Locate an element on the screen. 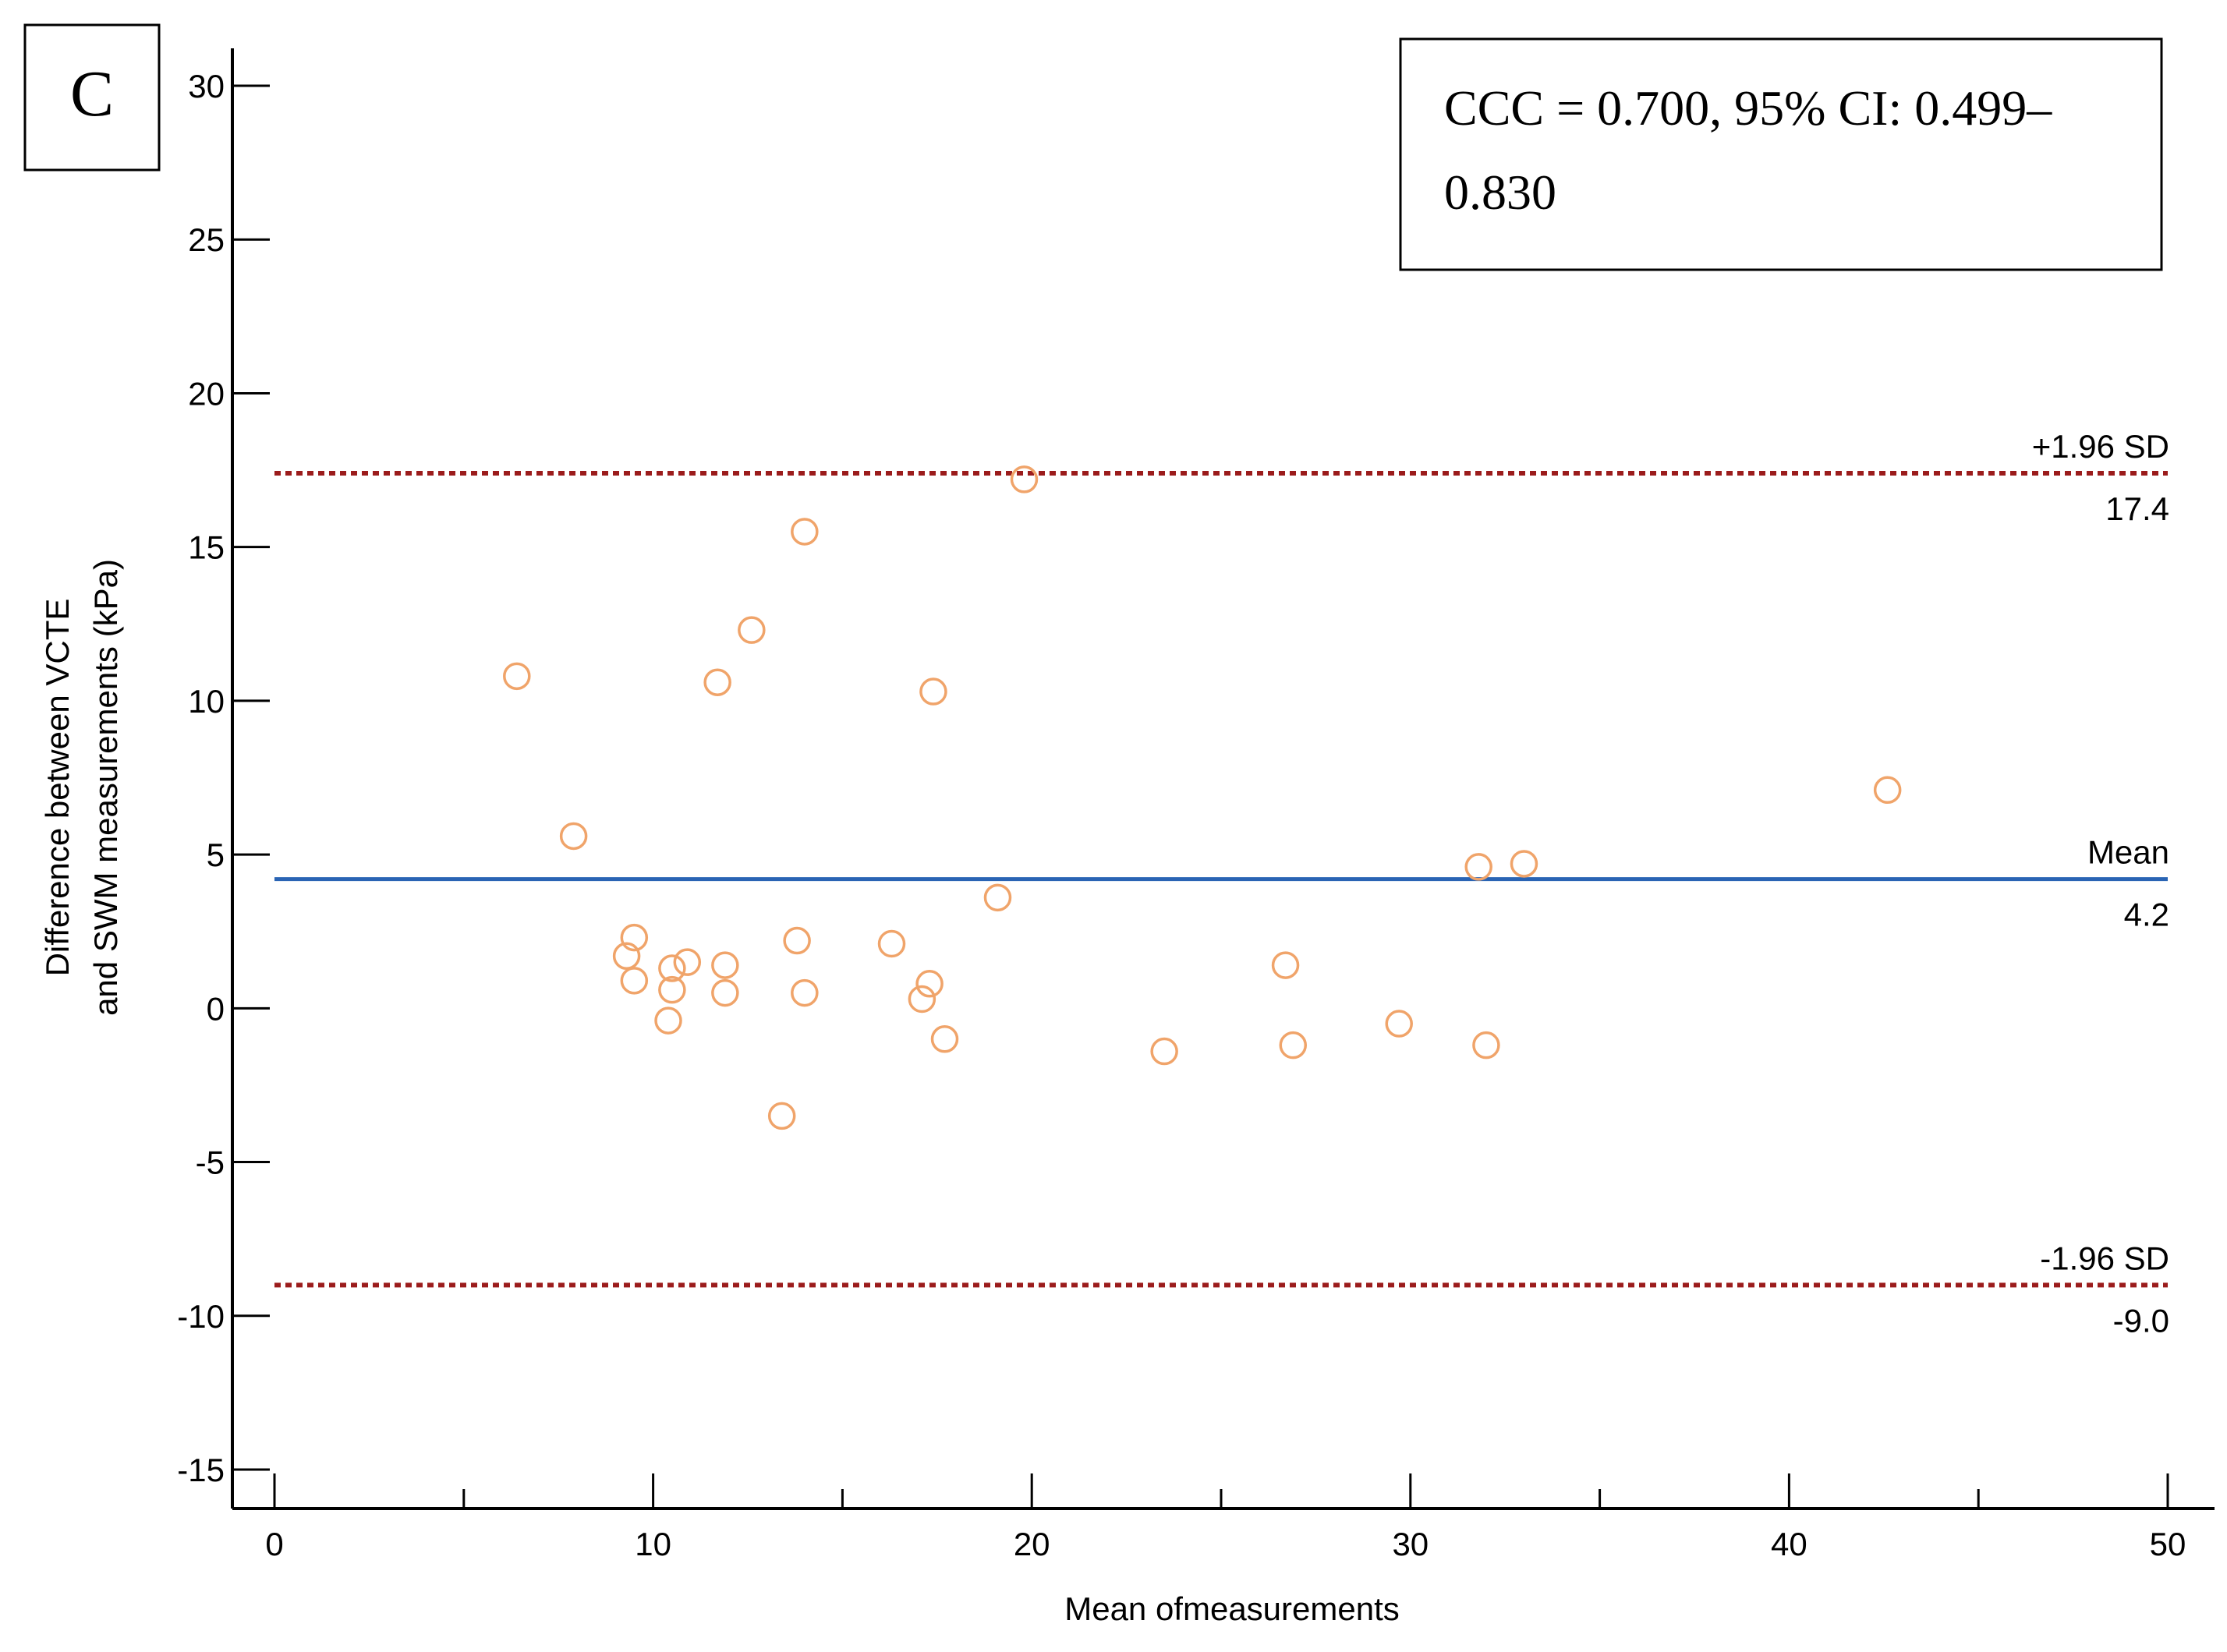  x-tick-label: 50 is located at coordinates (2168, 1544).